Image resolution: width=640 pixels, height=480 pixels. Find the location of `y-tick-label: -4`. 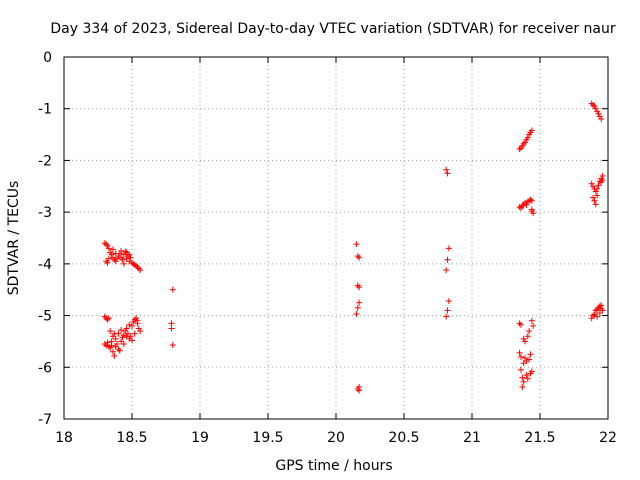

y-tick-label: -4 is located at coordinates (45, 265).